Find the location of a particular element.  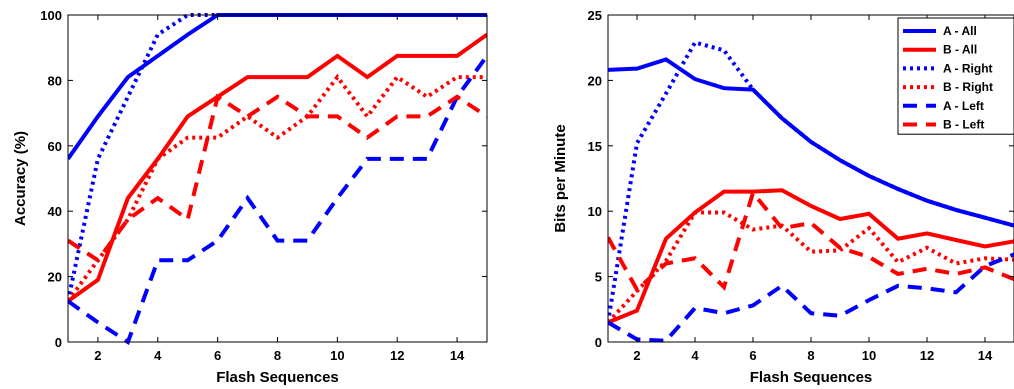

y-tick-label: 60 is located at coordinates (55, 146).